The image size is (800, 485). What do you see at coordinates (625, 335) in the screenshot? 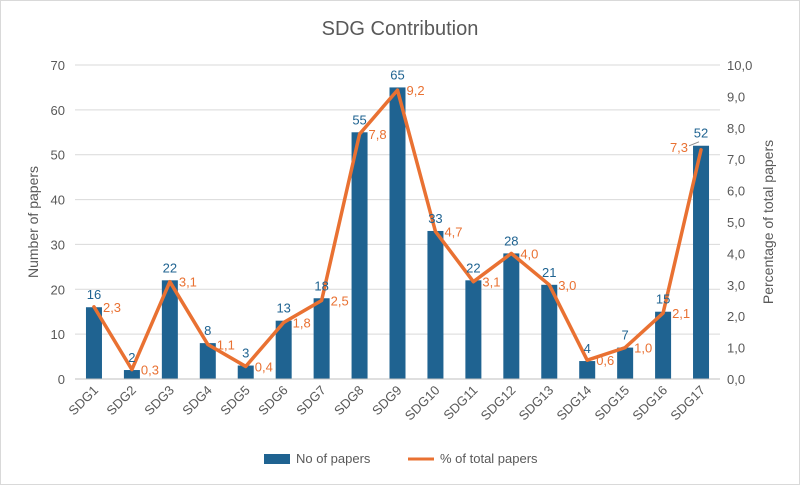
I see `bar-data-label: 7` at bounding box center [625, 335].